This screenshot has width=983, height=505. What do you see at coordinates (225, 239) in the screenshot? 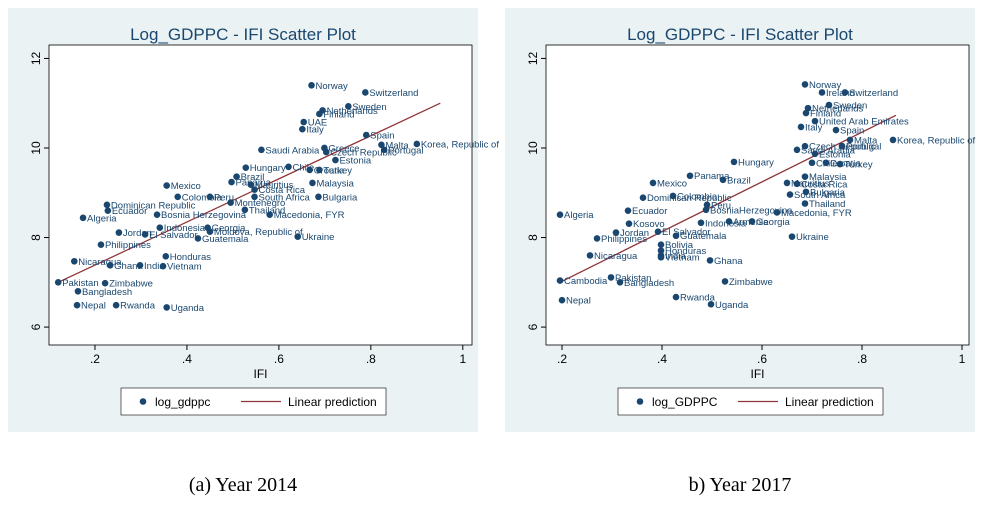
I see `point-label: Guatemala` at bounding box center [225, 239].